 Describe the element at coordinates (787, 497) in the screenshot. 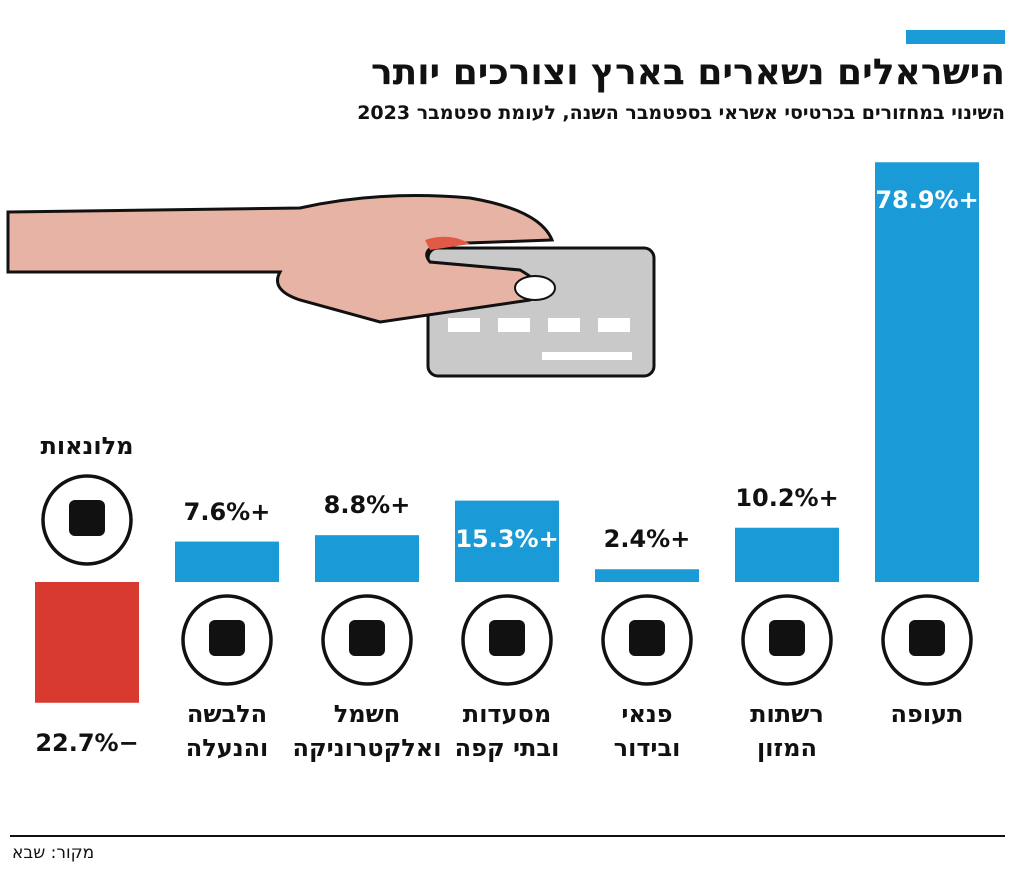

I see `value-label: +10.2%` at that location.